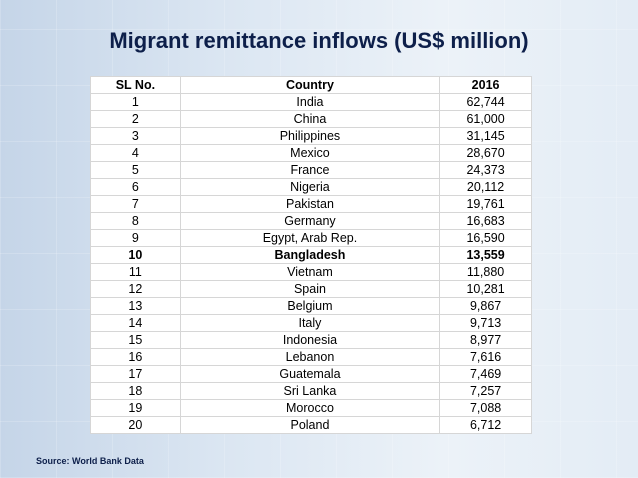 This screenshot has width=638, height=478. Describe the element at coordinates (485, 102) in the screenshot. I see `cell-value: 62,744` at that location.